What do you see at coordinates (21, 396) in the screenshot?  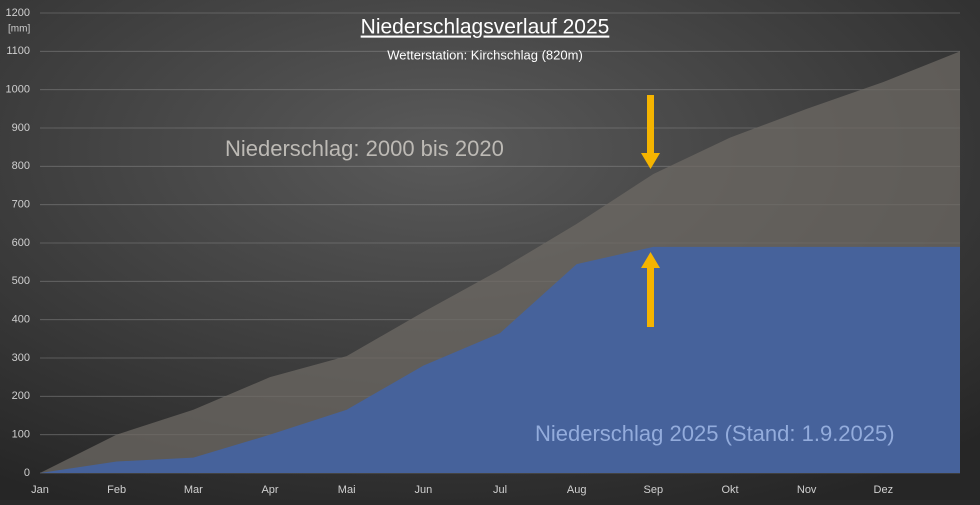 I see `y-tick-label: 200` at bounding box center [21, 396].